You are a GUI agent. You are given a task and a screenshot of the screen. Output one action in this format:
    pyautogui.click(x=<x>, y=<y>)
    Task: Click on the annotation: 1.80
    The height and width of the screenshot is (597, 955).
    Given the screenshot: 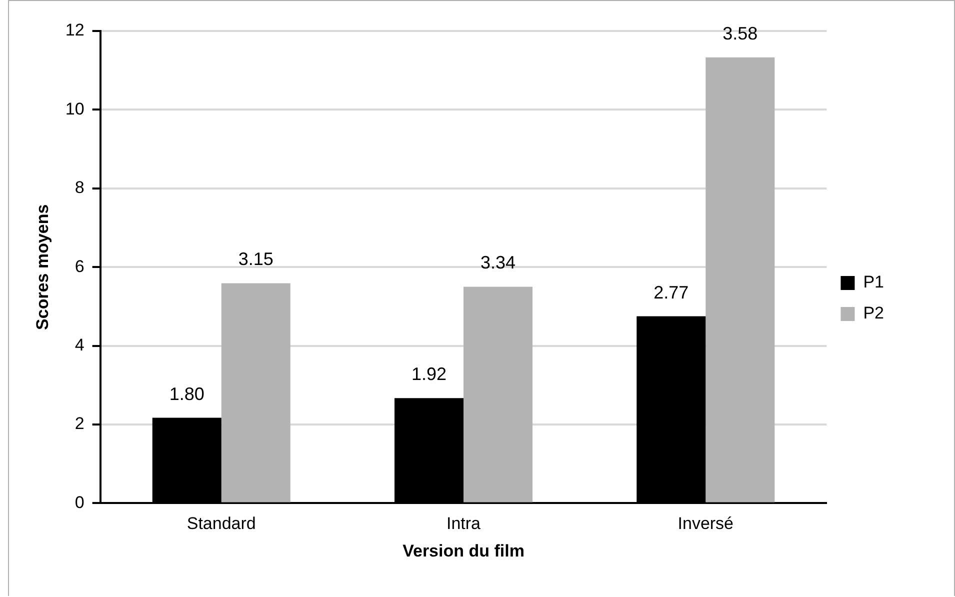 What is the action you would take?
    pyautogui.click(x=186, y=394)
    